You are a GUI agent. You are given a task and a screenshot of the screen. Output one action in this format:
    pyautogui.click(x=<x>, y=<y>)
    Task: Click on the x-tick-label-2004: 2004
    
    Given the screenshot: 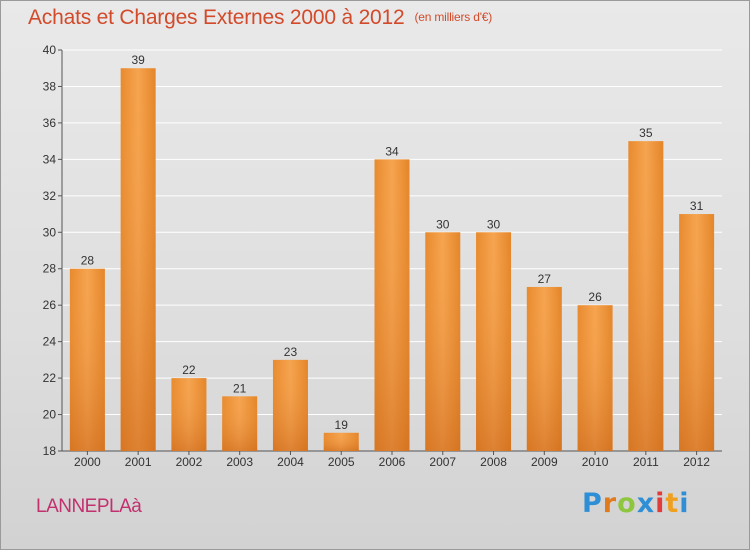 What is the action you would take?
    pyautogui.click(x=290, y=462)
    